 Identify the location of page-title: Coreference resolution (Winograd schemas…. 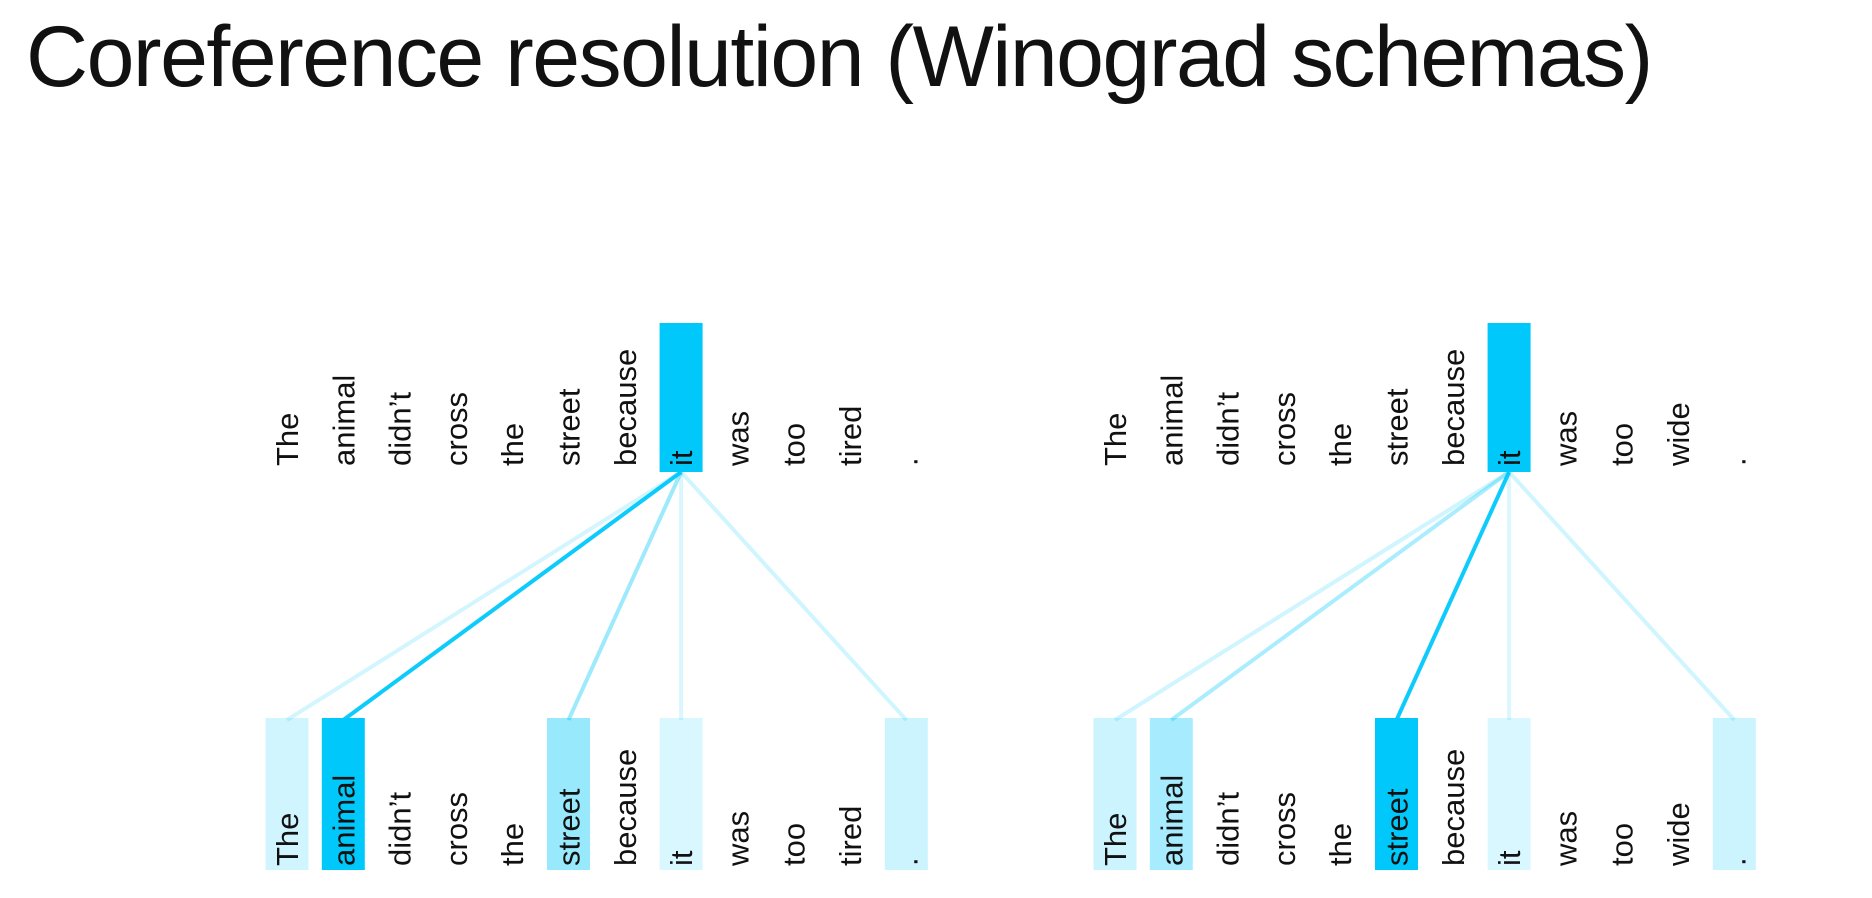
(839, 57).